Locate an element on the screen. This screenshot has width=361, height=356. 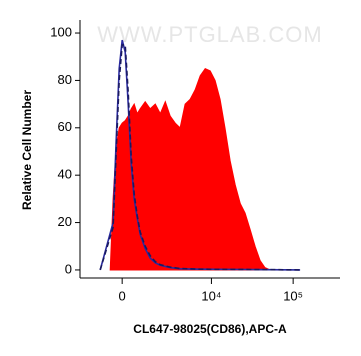
y-tick-label: 20 is located at coordinates (65, 221).